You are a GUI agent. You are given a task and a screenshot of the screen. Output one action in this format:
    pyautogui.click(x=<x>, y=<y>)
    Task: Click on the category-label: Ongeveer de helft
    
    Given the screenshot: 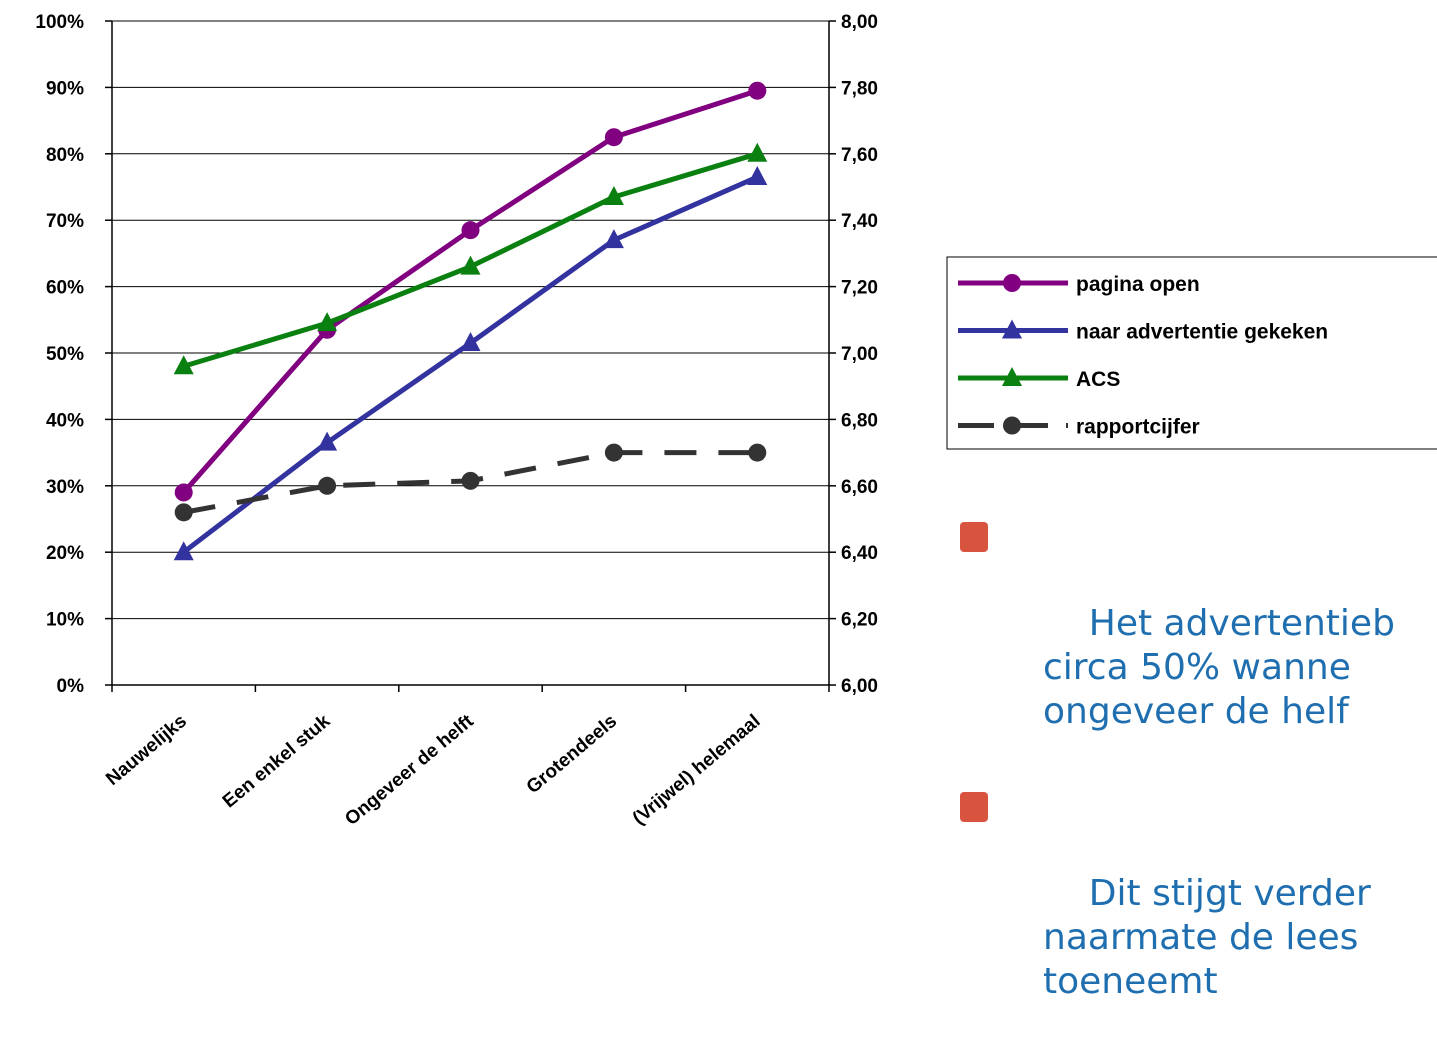 What is the action you would take?
    pyautogui.click(x=409, y=770)
    